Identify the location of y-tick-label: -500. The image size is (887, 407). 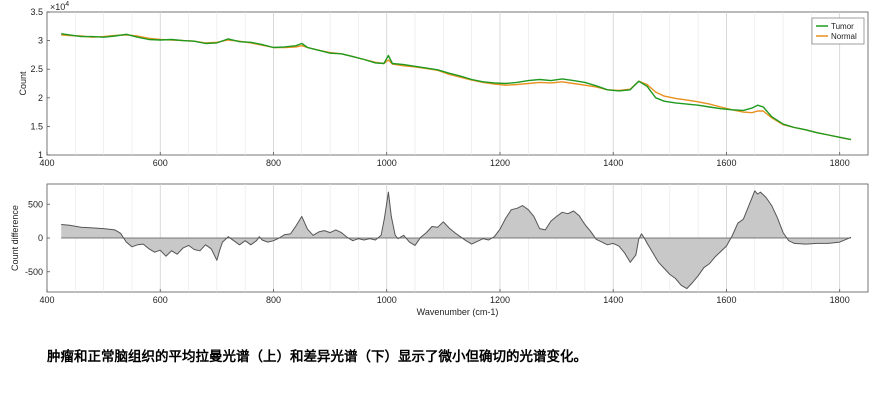
(34, 272).